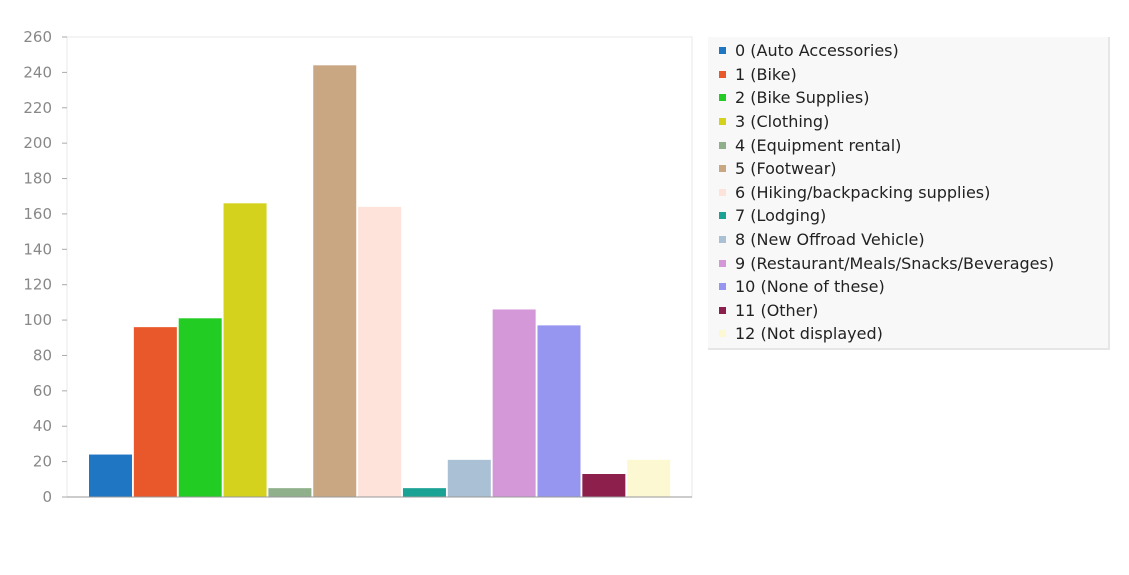 The height and width of the screenshot is (575, 1129). What do you see at coordinates (782, 122) in the screenshot?
I see `legend-label: 3 (Clothing)` at bounding box center [782, 122].